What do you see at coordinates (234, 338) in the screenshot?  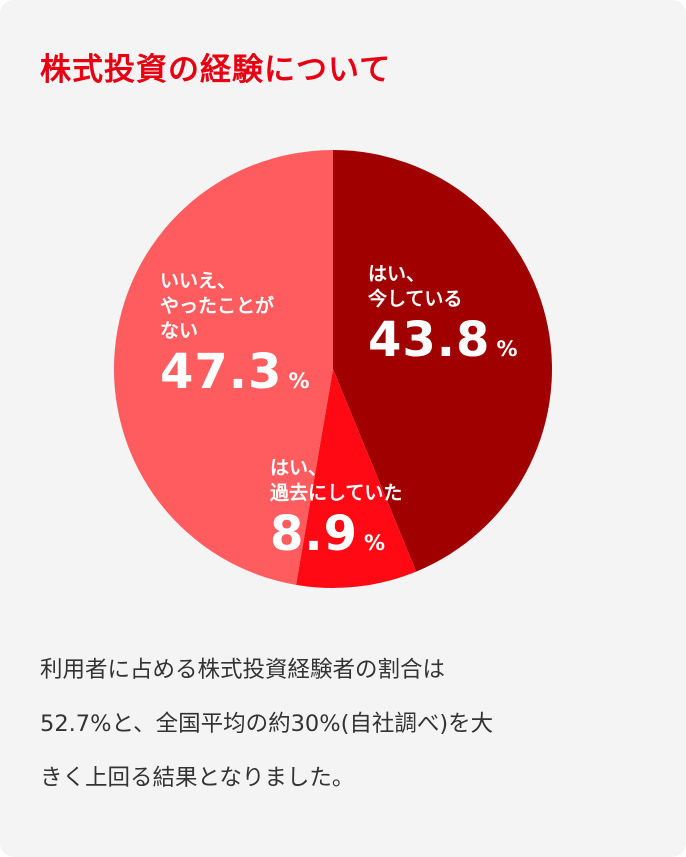 I see `slice-label-never: いいえ、 やったことが ない 47.3%` at bounding box center [234, 338].